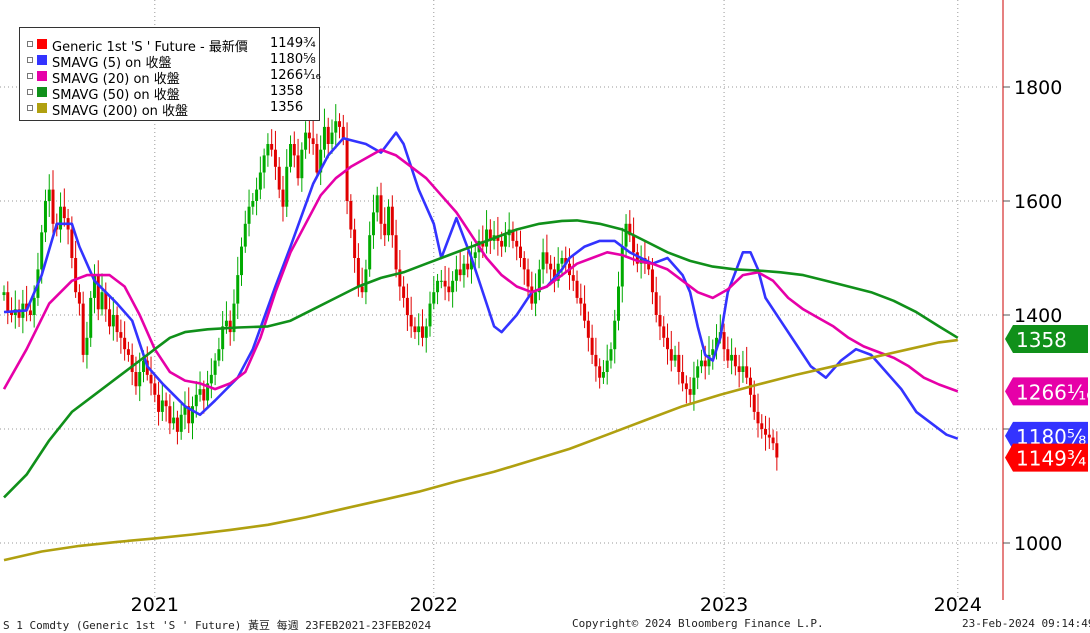 Image resolution: width=1090 pixels, height=633 pixels. Describe the element at coordinates (293, 43) in the screenshot. I see `legend-value: 1149¾` at that location.